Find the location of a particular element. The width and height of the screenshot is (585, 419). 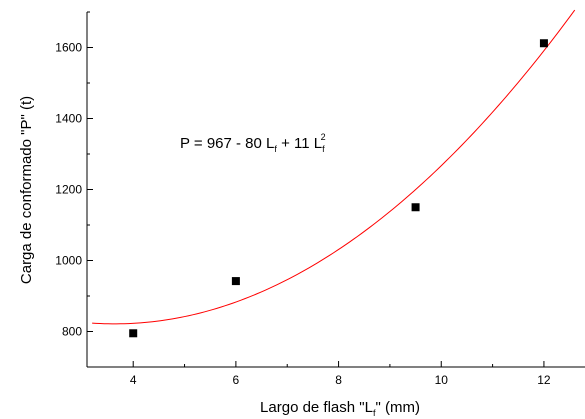

x-tick-label: 6 is located at coordinates (236, 380).